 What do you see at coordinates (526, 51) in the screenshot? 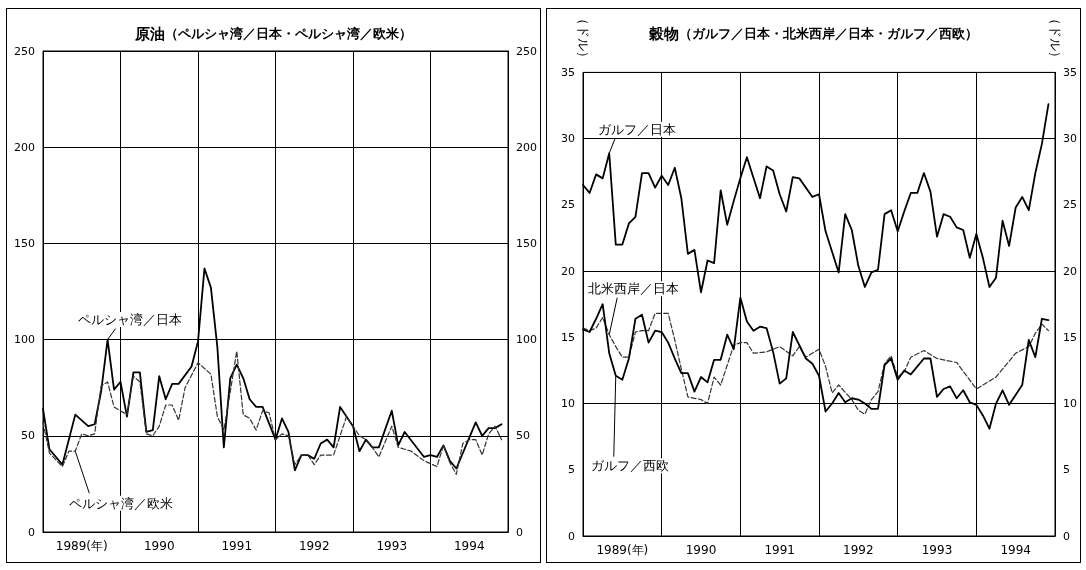
I see `y2-tick-label: 250` at bounding box center [526, 51].